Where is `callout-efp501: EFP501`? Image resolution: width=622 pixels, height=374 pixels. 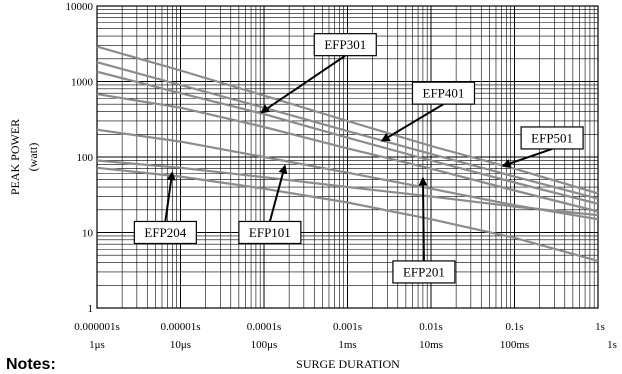
callout-efp501: EFP501 is located at coordinates (542, 147).